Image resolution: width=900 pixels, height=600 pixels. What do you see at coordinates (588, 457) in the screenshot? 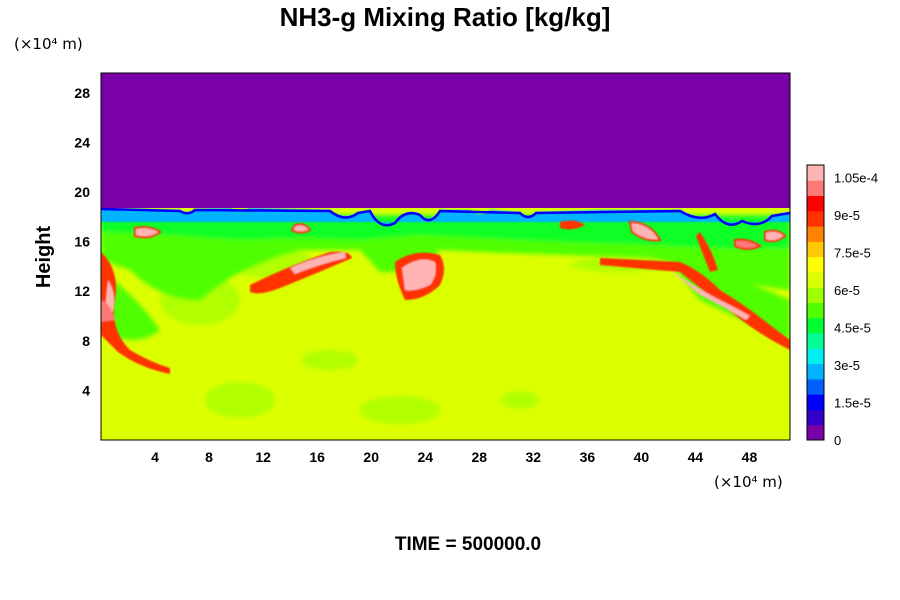
I see `x-tick-label: 36` at bounding box center [588, 457].